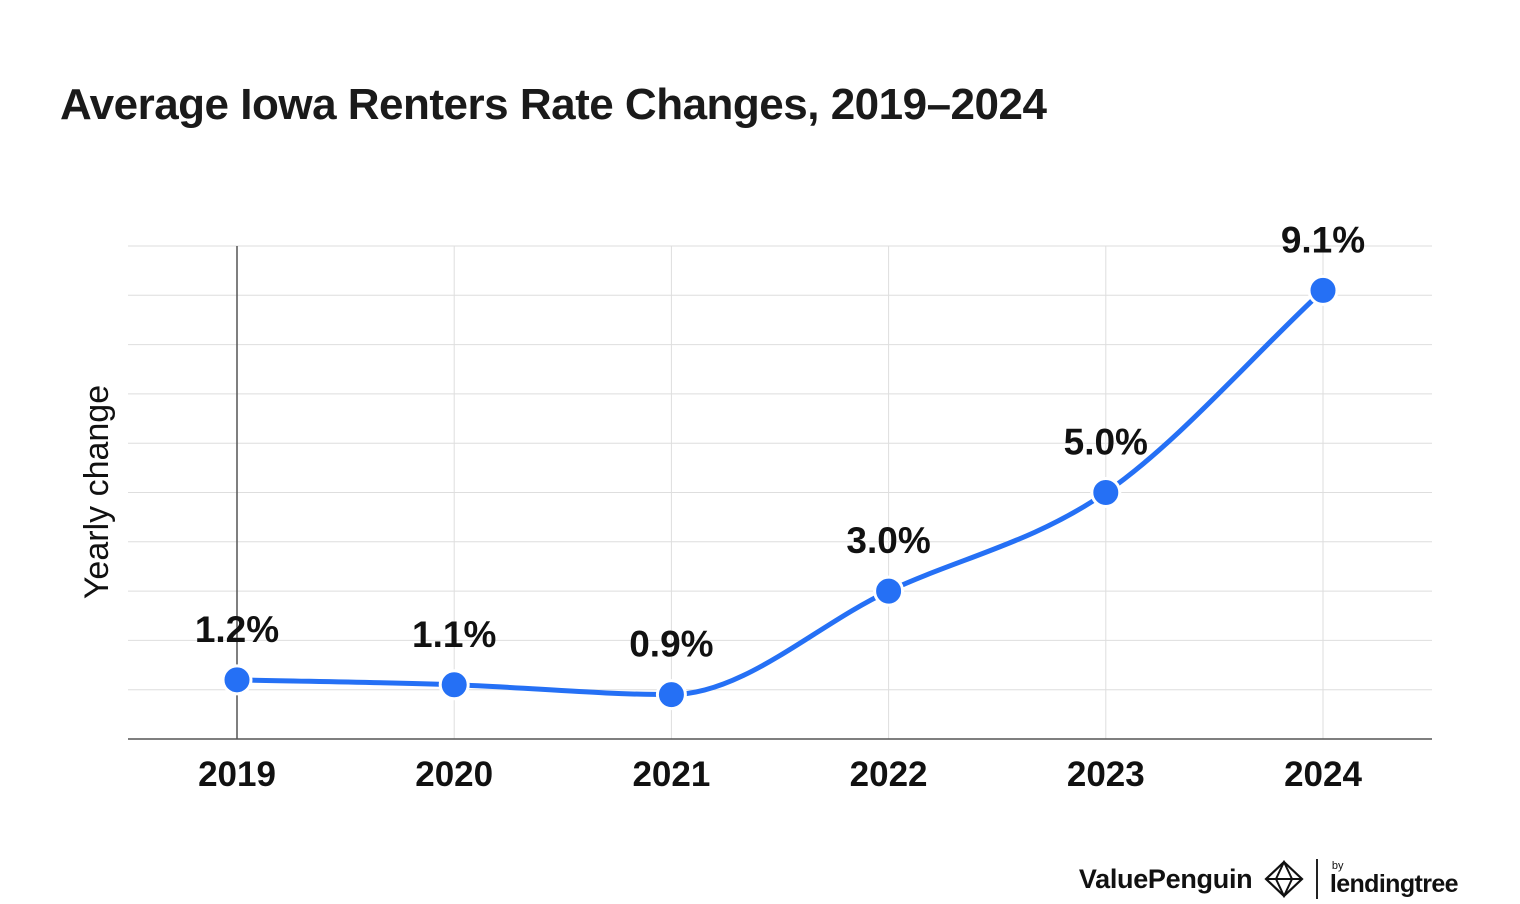 The image size is (1520, 904). Describe the element at coordinates (1323, 239) in the screenshot. I see `data-value-label: 9.1%` at that location.